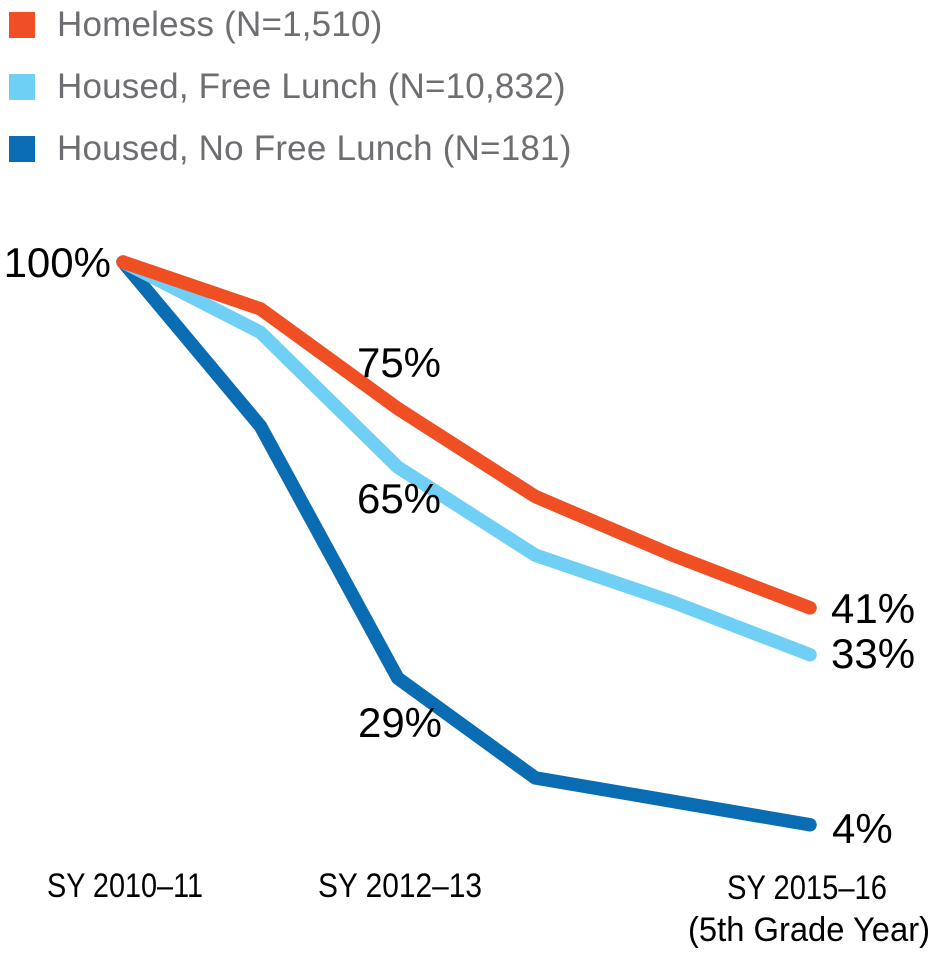  Describe the element at coordinates (57, 262) in the screenshot. I see `value-label-start-100: 100%` at that location.